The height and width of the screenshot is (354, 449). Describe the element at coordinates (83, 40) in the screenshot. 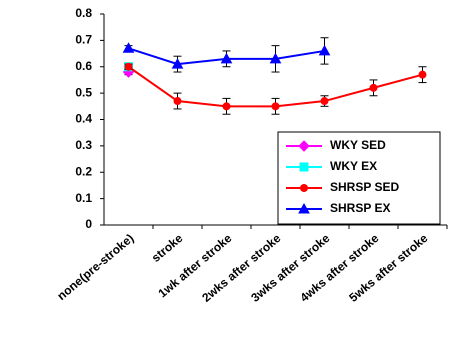

I see `y-tick-label: 0.7` at that location.